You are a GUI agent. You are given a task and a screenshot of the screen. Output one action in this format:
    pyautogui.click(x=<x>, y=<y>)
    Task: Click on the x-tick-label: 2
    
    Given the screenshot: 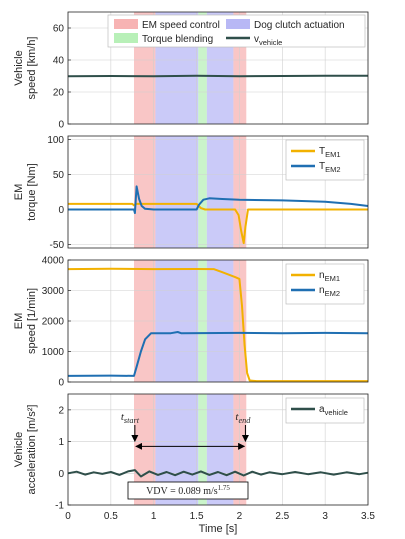 What is the action you would take?
    pyautogui.click(x=240, y=516)
    